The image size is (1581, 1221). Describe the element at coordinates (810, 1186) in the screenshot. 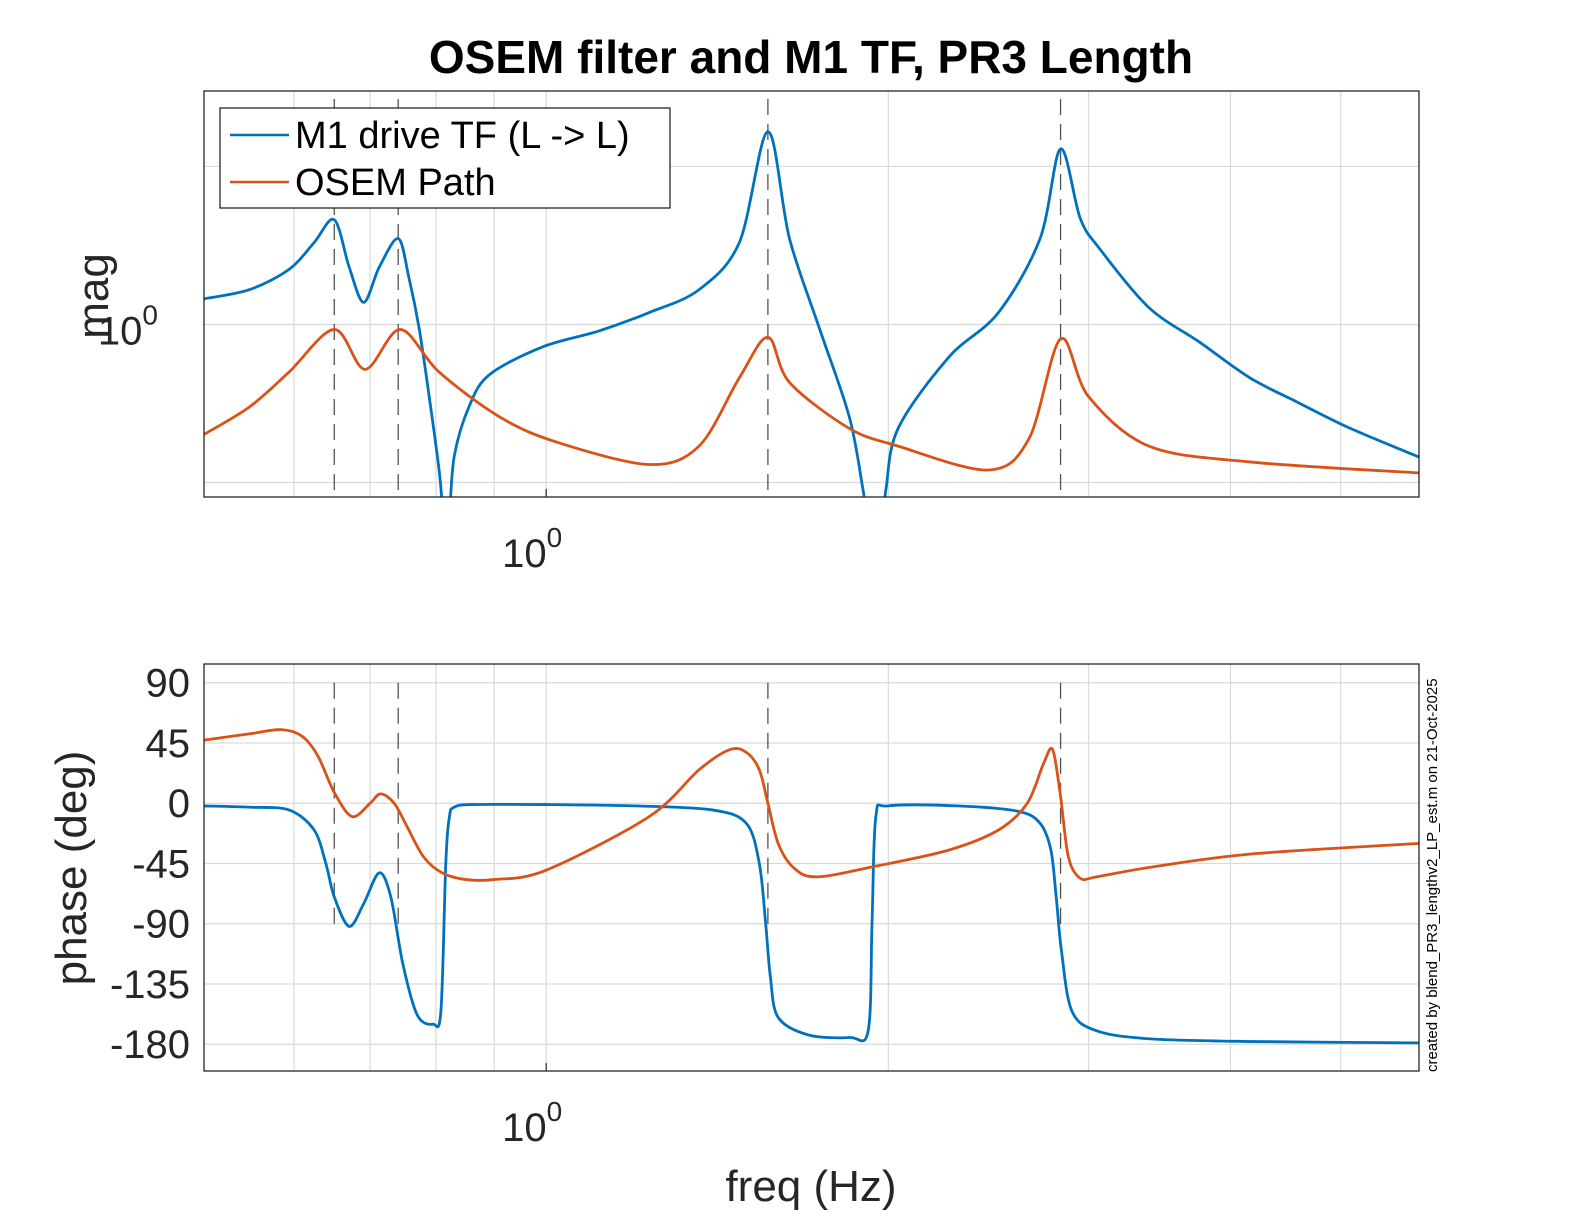

I see `phase-x-label: freq (Hz)` at that location.